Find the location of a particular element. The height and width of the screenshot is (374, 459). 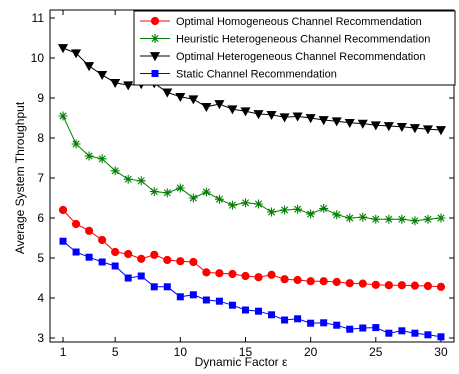

x-tick-label: 25 is located at coordinates (376, 352).